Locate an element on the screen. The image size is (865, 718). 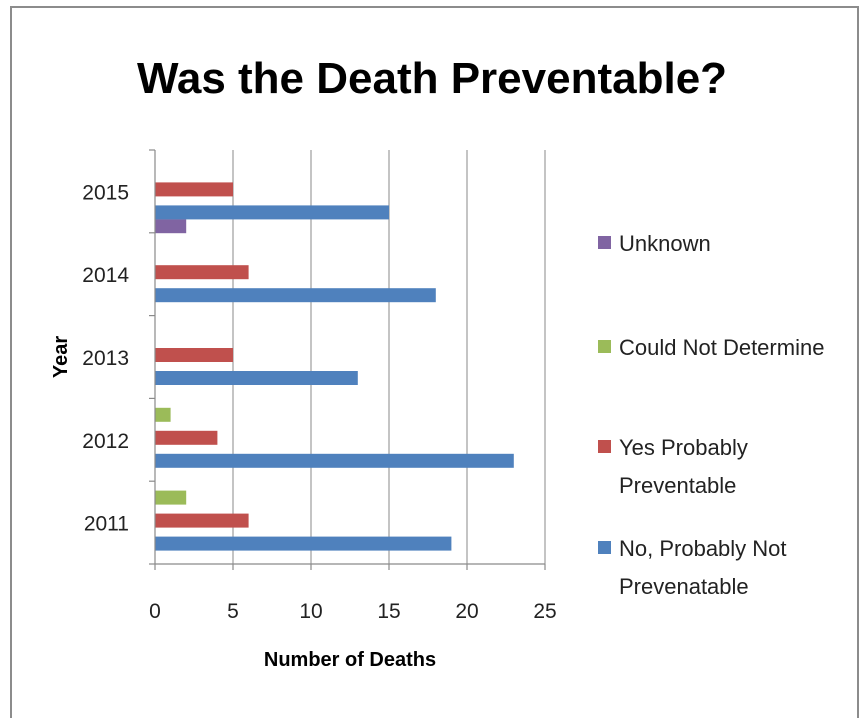
y-tick-label-2013: 2013 is located at coordinates (105, 358).